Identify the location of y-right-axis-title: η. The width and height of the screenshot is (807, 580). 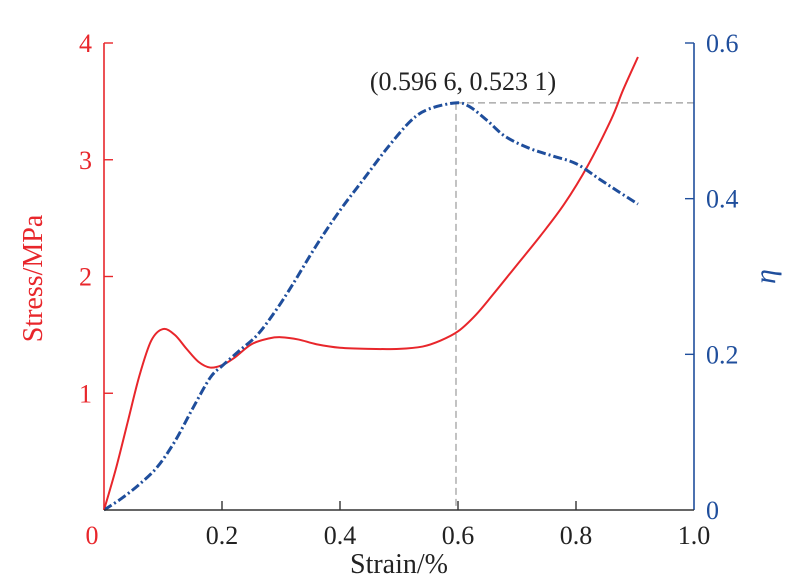
(765, 276).